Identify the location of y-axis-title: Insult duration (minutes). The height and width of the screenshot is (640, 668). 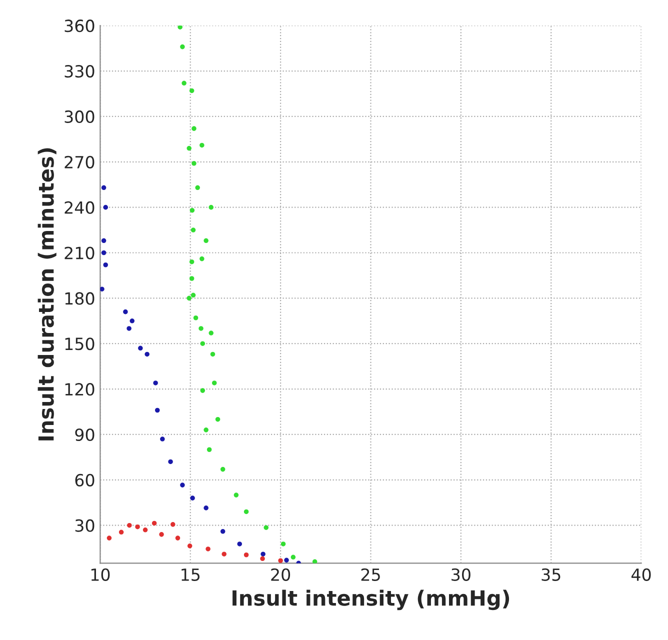
(47, 294).